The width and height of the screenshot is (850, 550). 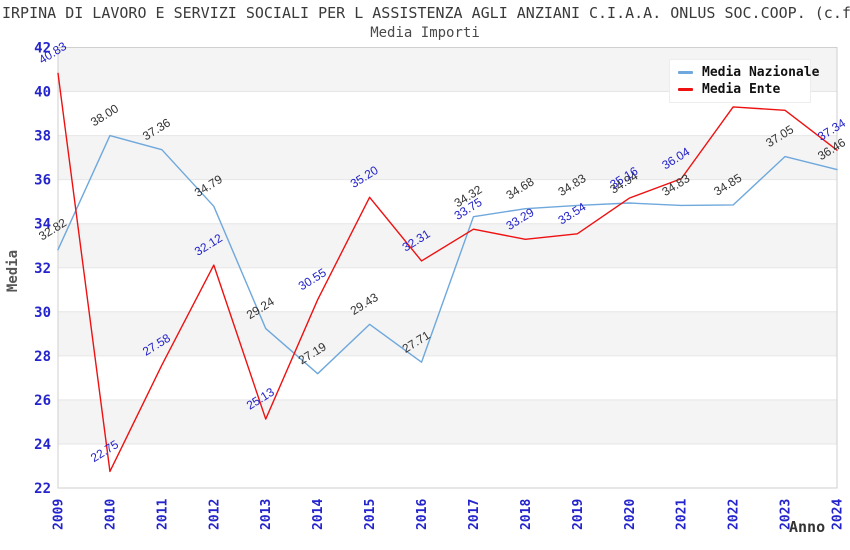 What do you see at coordinates (630, 514) in the screenshot?
I see `x-tick-label: 2020` at bounding box center [630, 514].